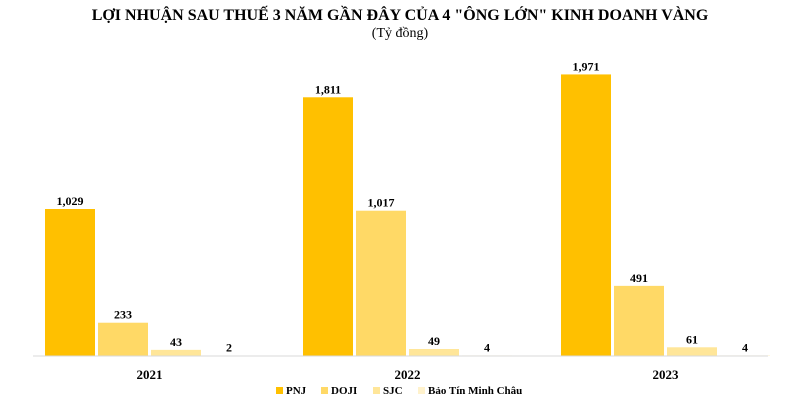  I want to click on data-label: 49, so click(434, 341).